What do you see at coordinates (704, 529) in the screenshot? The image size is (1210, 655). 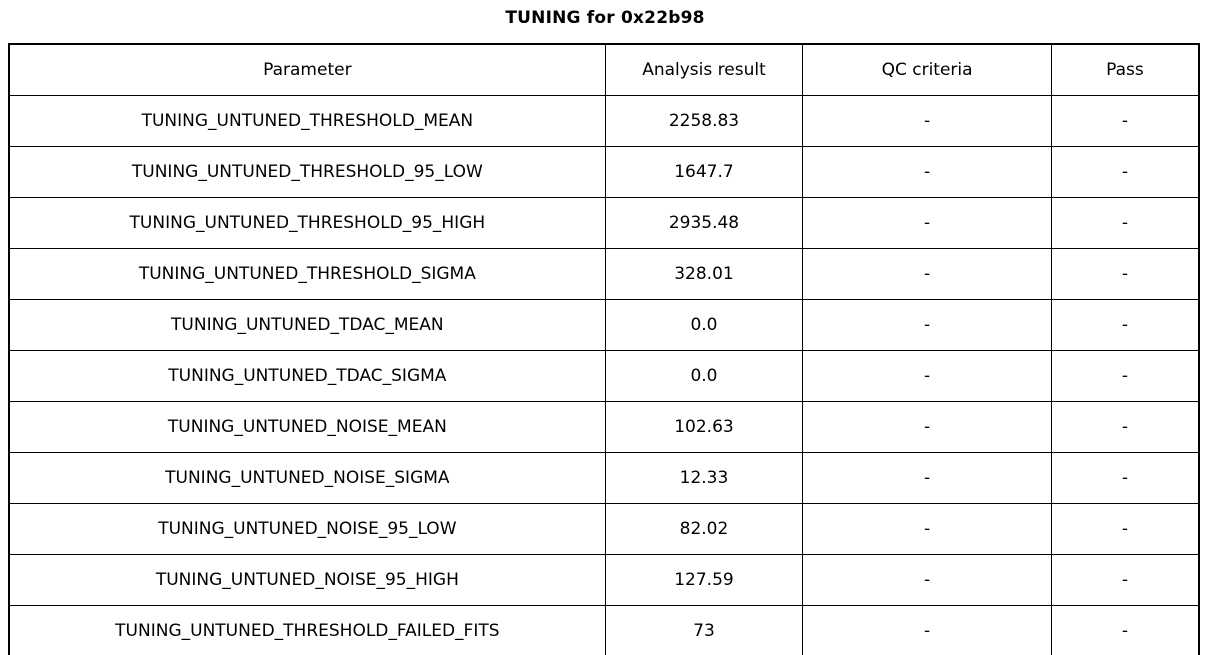 I see `cell-analysis-result: 82.02` at bounding box center [704, 529].